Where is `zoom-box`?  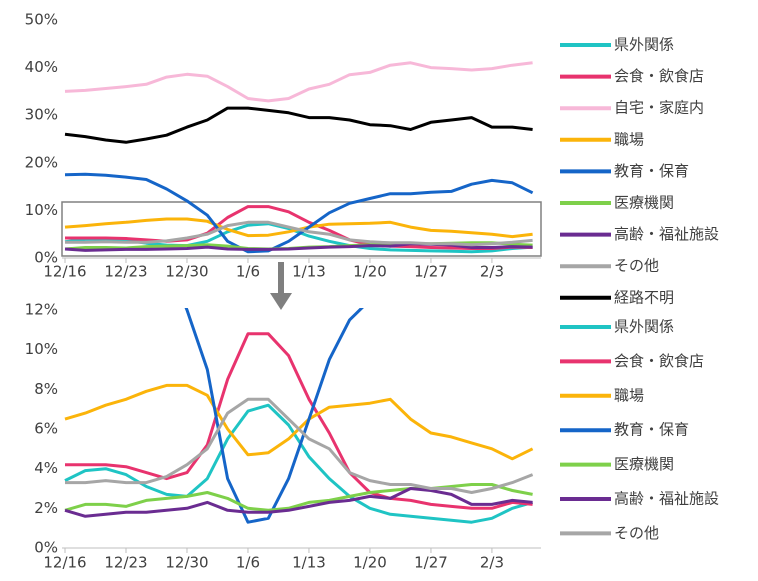 zoom-box is located at coordinates (301, 229).